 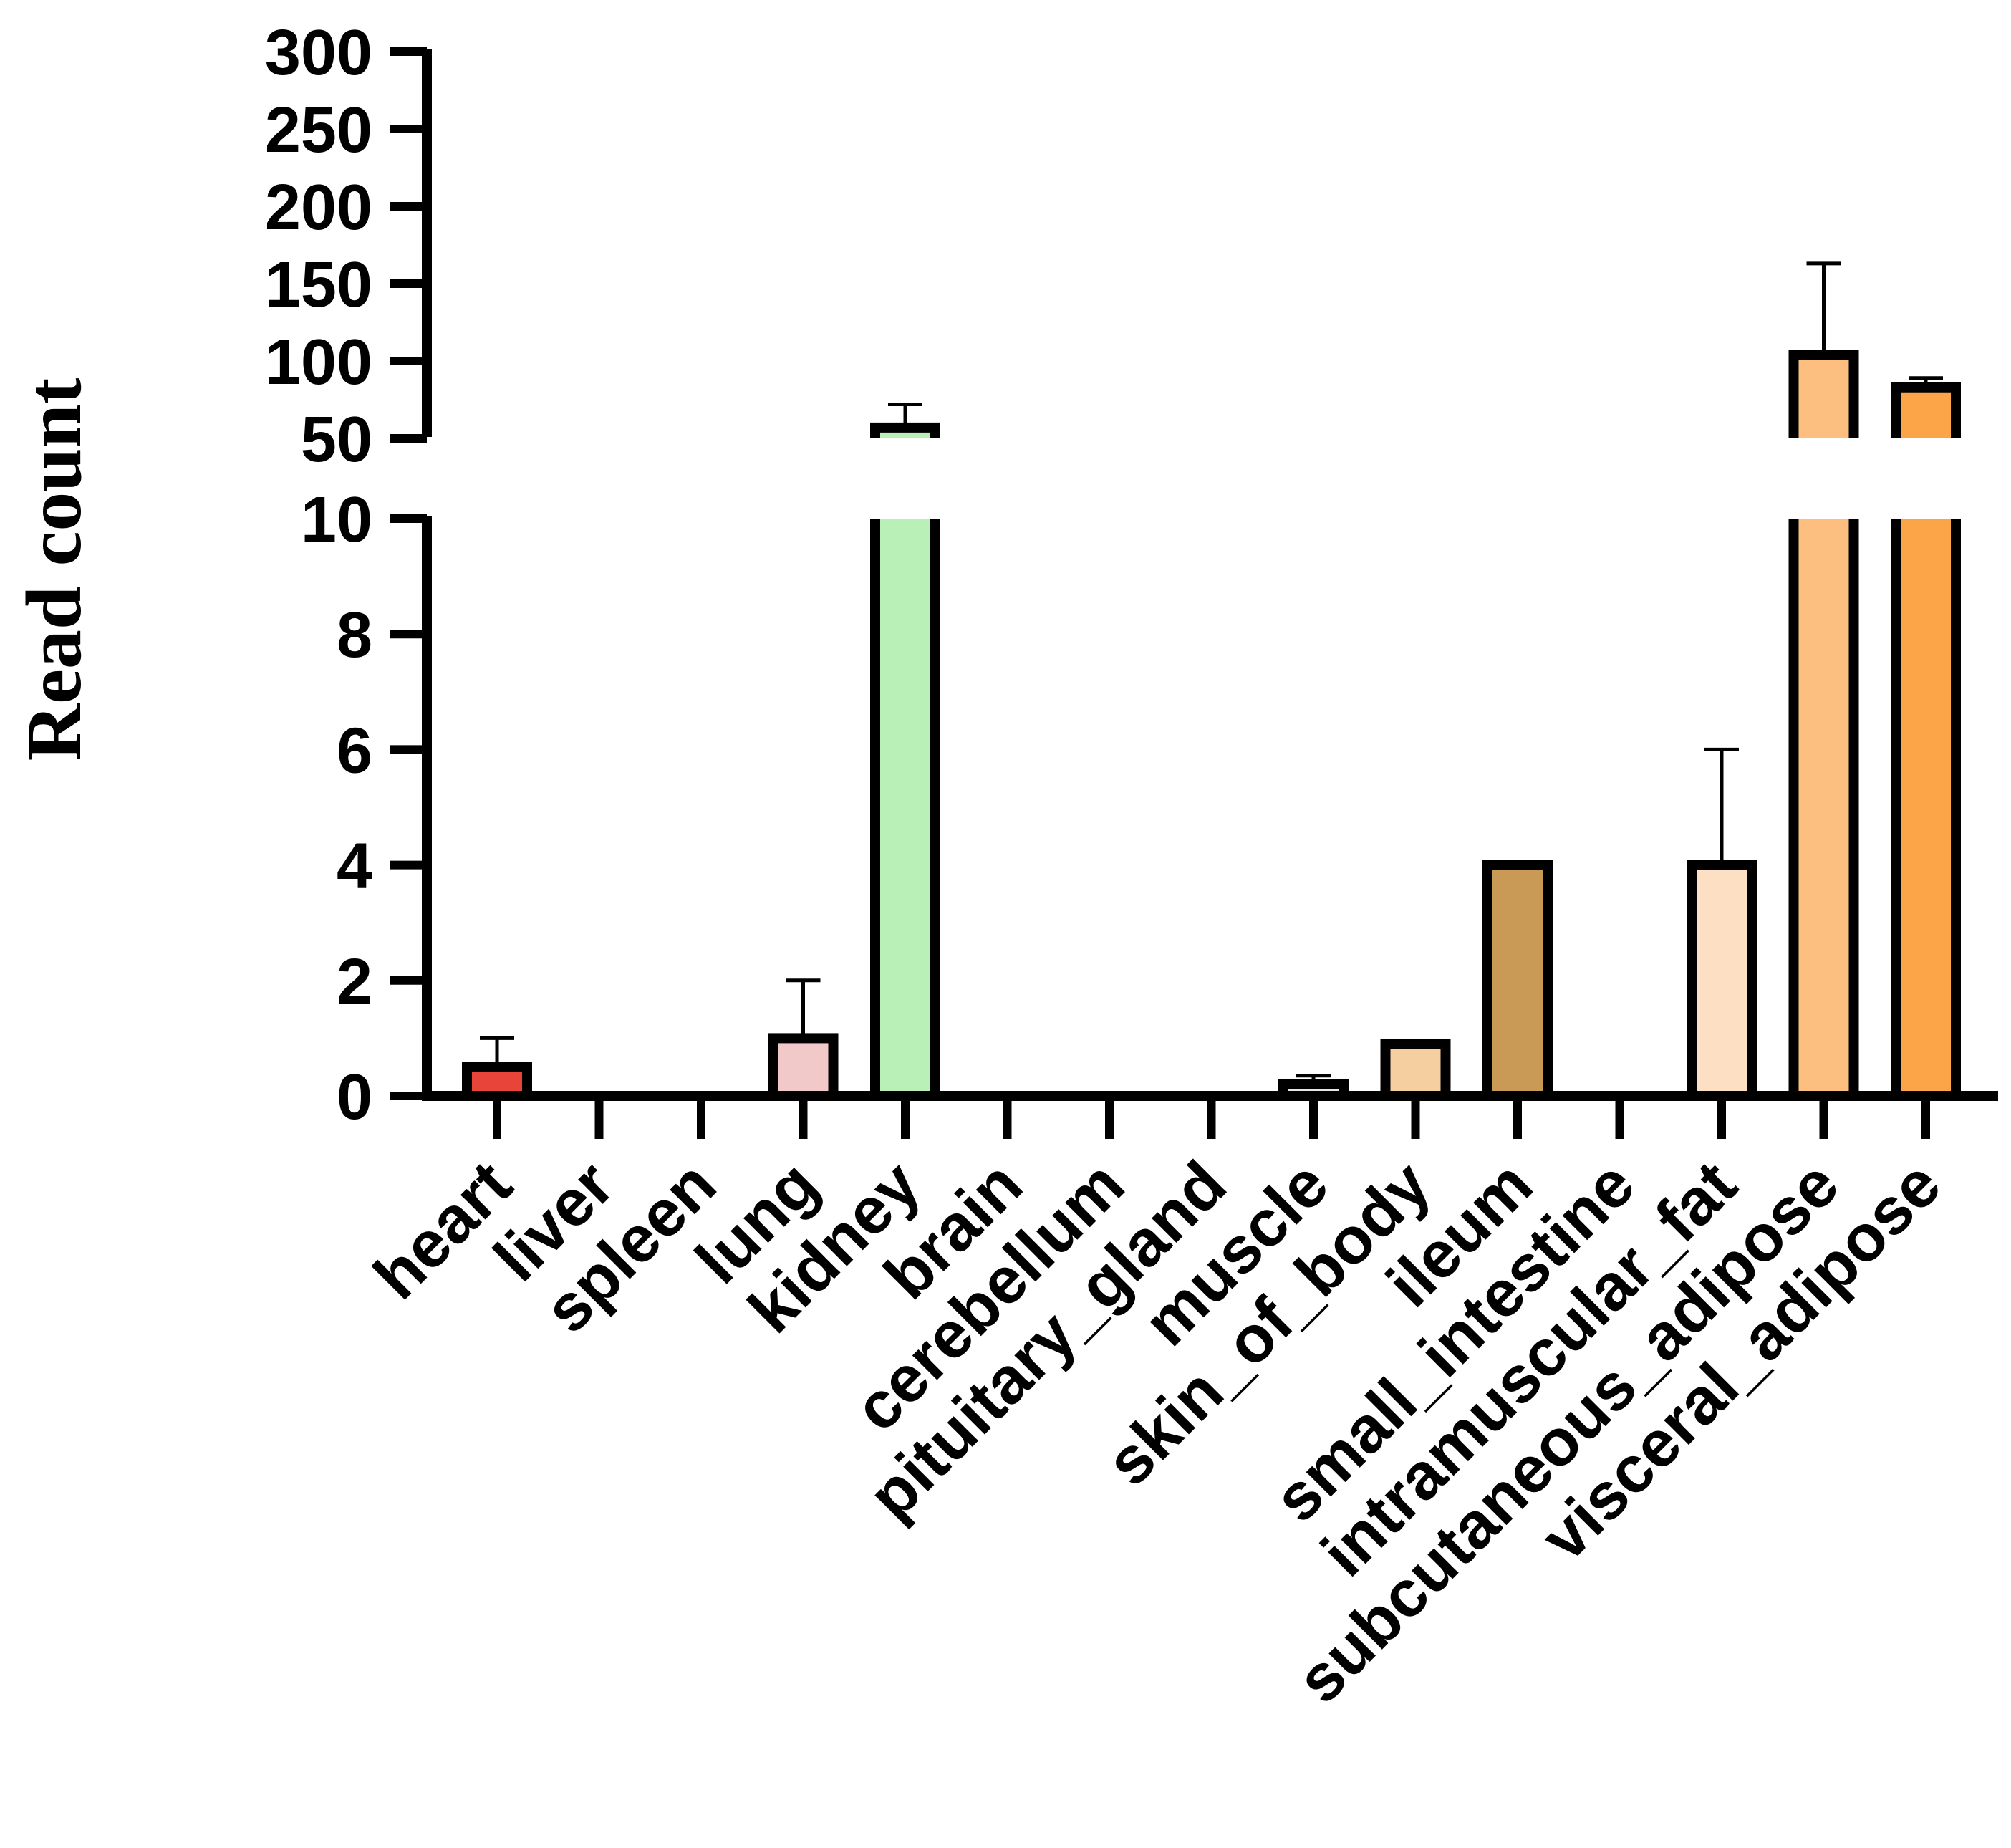 I want to click on y-tick-label: 150, so click(x=318, y=285).